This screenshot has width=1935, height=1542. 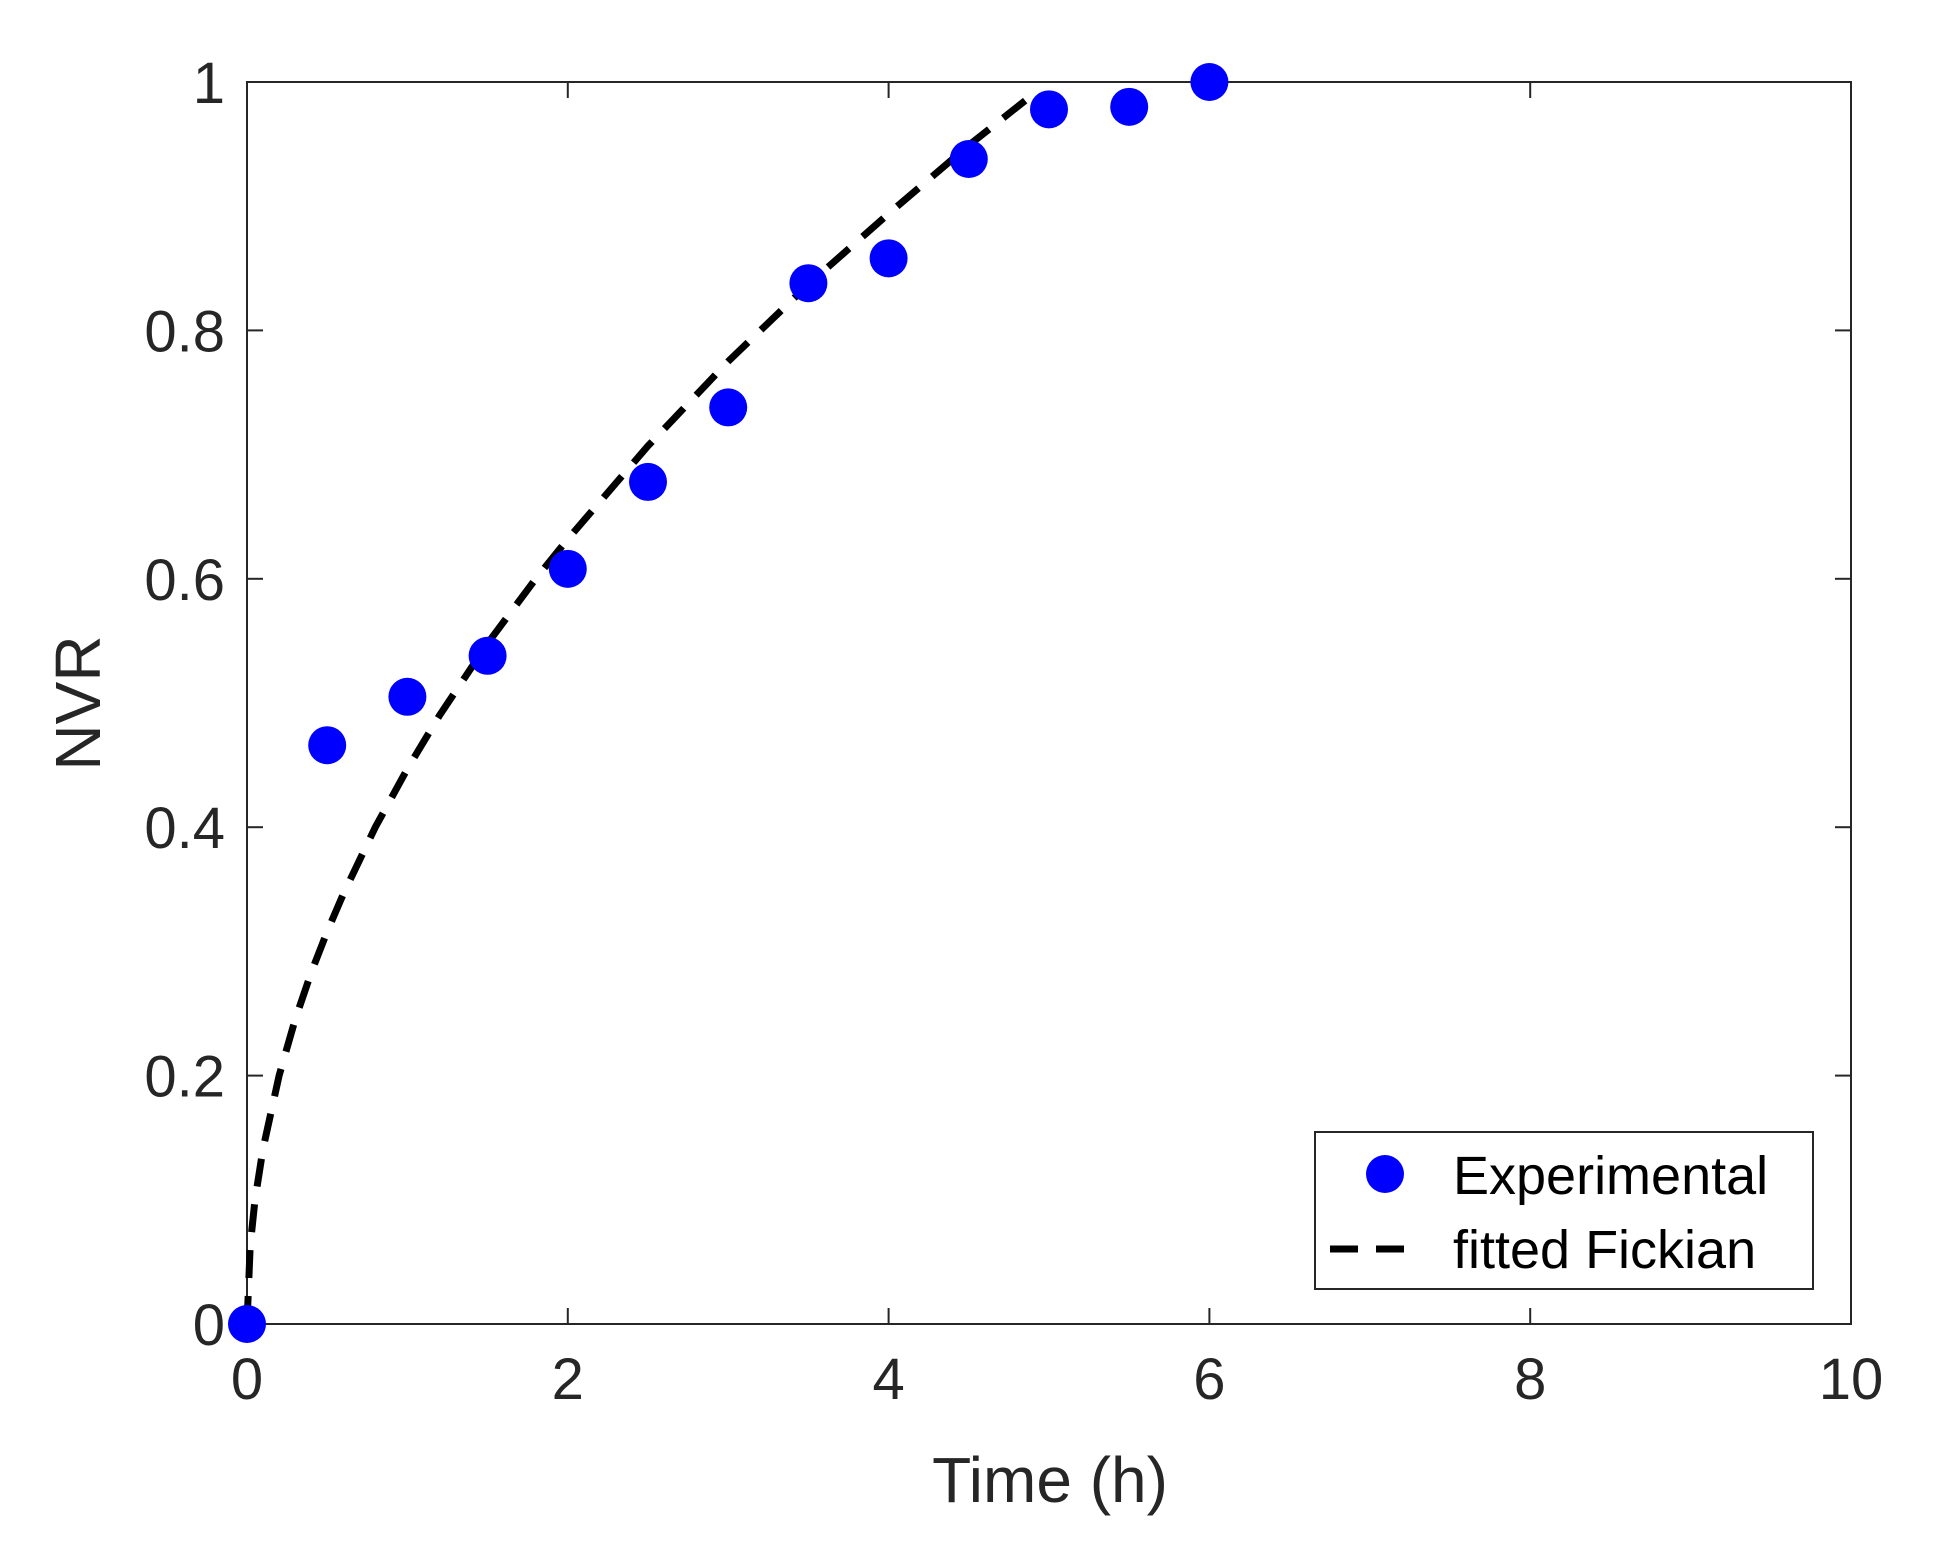 What do you see at coordinates (209, 1325) in the screenshot?
I see `y-tick-label: 0` at bounding box center [209, 1325].